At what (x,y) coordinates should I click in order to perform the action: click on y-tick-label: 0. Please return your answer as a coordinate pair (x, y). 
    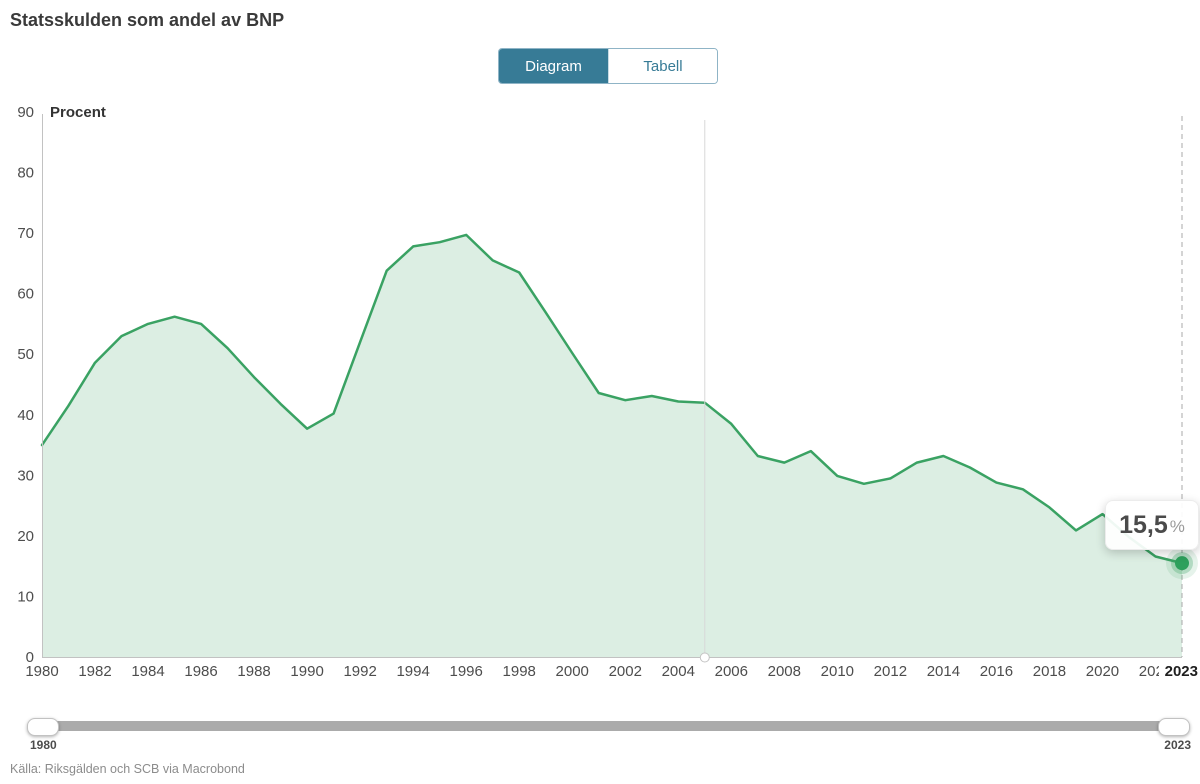
    Looking at the image, I should click on (30, 657).